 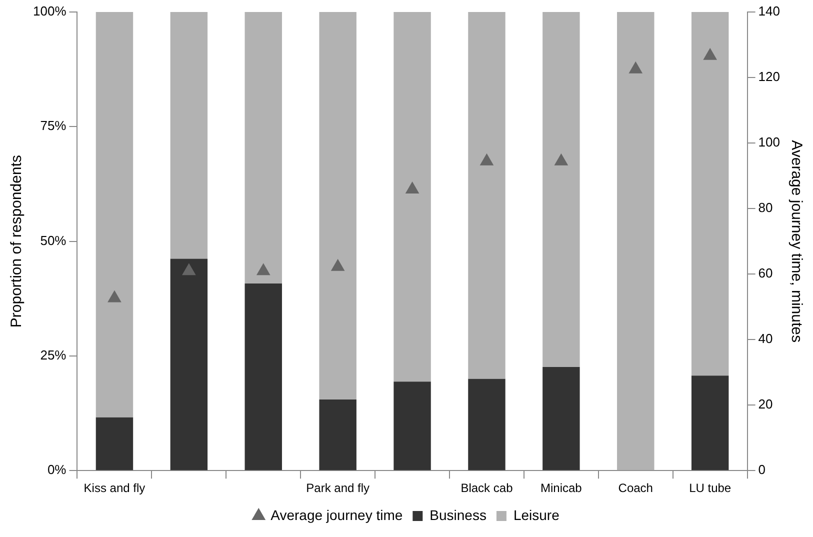 What do you see at coordinates (635, 488) in the screenshot?
I see `x-tick-label: Coach` at bounding box center [635, 488].